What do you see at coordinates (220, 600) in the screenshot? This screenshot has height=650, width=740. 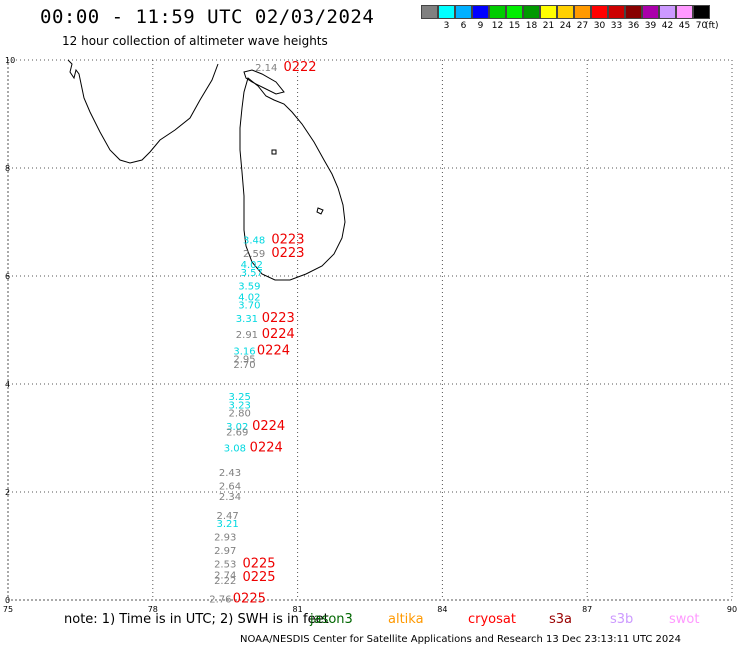 I see `wave-height-value: 2.76` at bounding box center [220, 600].